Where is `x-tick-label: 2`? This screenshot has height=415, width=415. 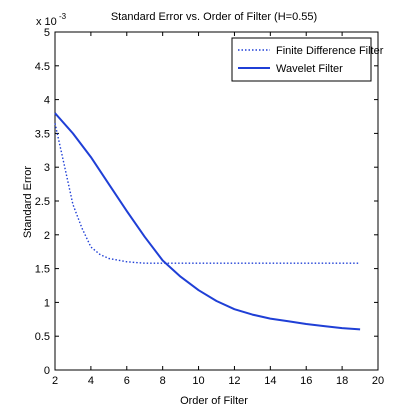 x-tick-label: 2 is located at coordinates (55, 381).